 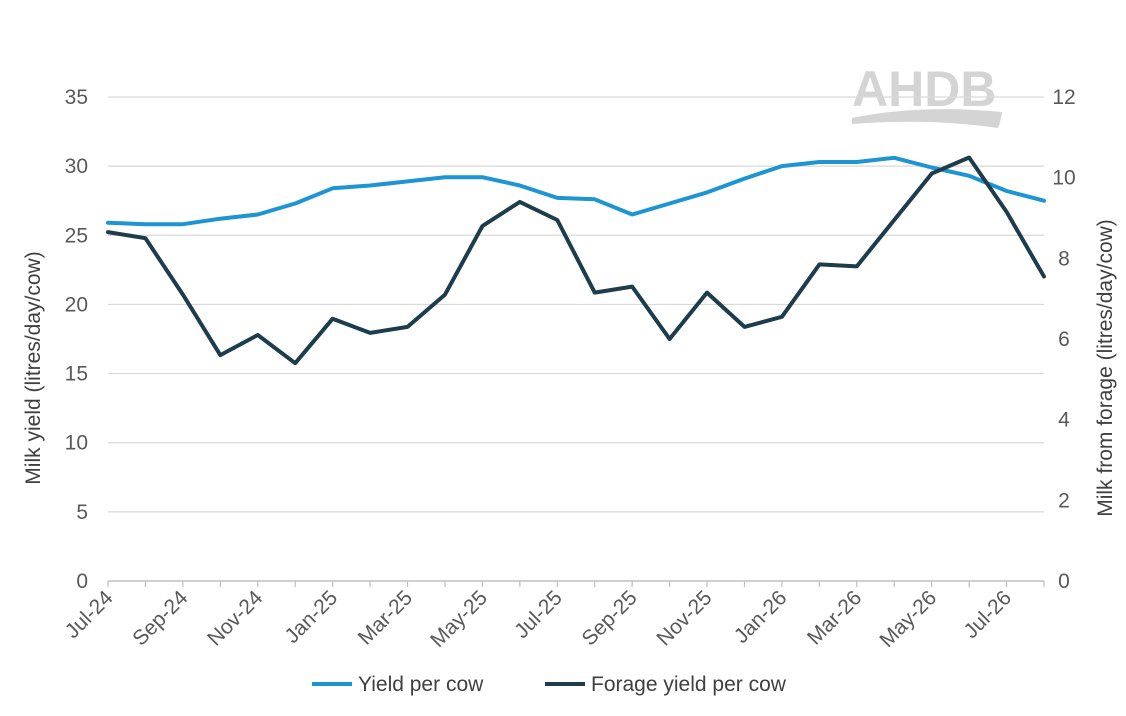 What do you see at coordinates (76, 304) in the screenshot?
I see `left-y-tick-label: 20` at bounding box center [76, 304].